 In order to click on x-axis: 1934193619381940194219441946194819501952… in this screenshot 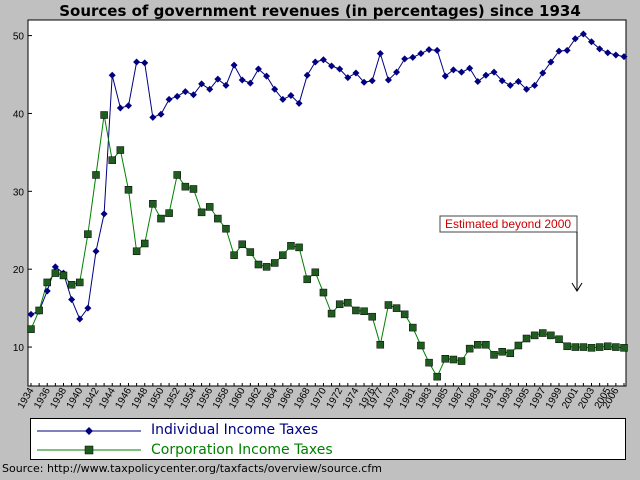, I will do `click(320, 397)`.